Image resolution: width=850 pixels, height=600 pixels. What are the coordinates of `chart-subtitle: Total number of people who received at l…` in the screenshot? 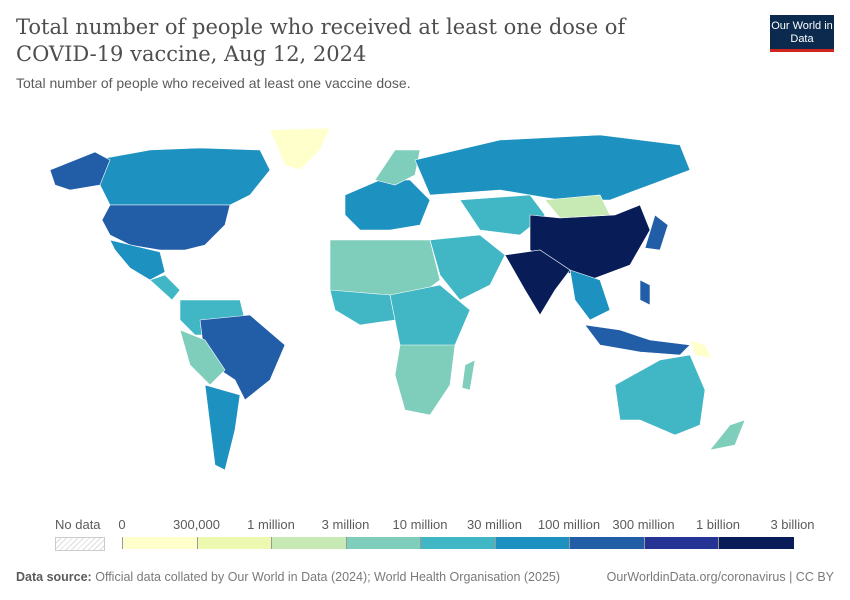 It's located at (213, 83).